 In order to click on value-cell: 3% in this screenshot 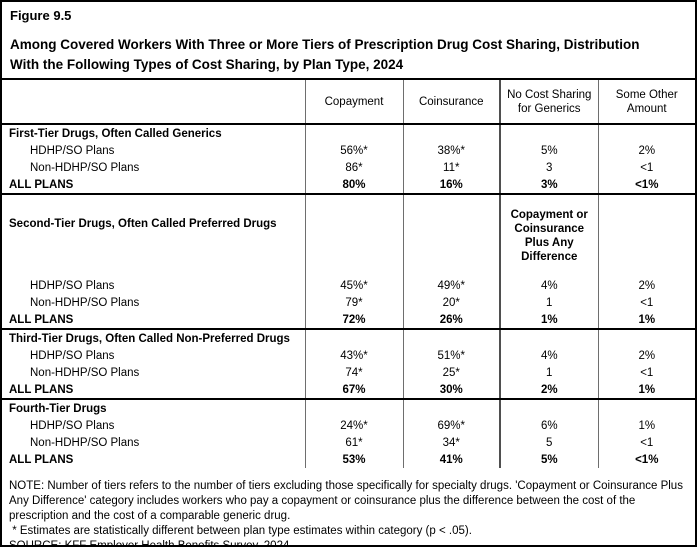, I will do `click(548, 185)`.